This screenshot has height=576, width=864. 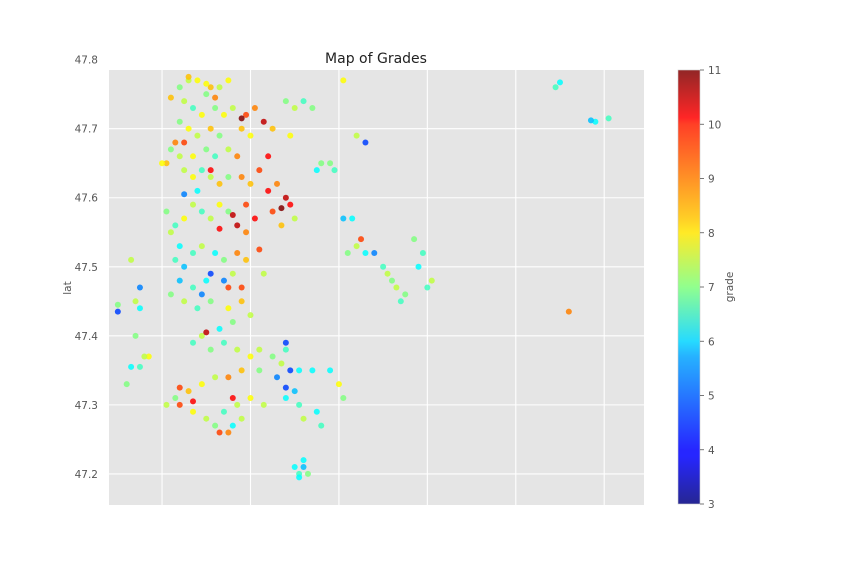 What do you see at coordinates (376, 59) in the screenshot?
I see `chart-title: Map of Grades` at bounding box center [376, 59].